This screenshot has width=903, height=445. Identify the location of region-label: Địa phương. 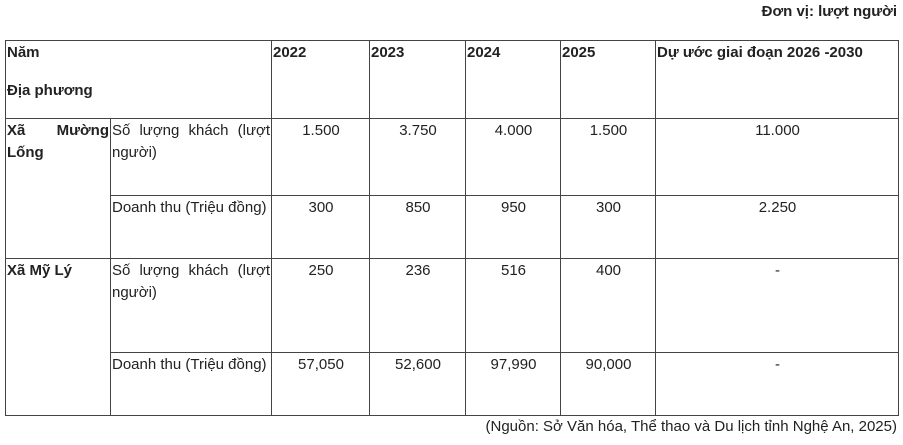
(50, 90).